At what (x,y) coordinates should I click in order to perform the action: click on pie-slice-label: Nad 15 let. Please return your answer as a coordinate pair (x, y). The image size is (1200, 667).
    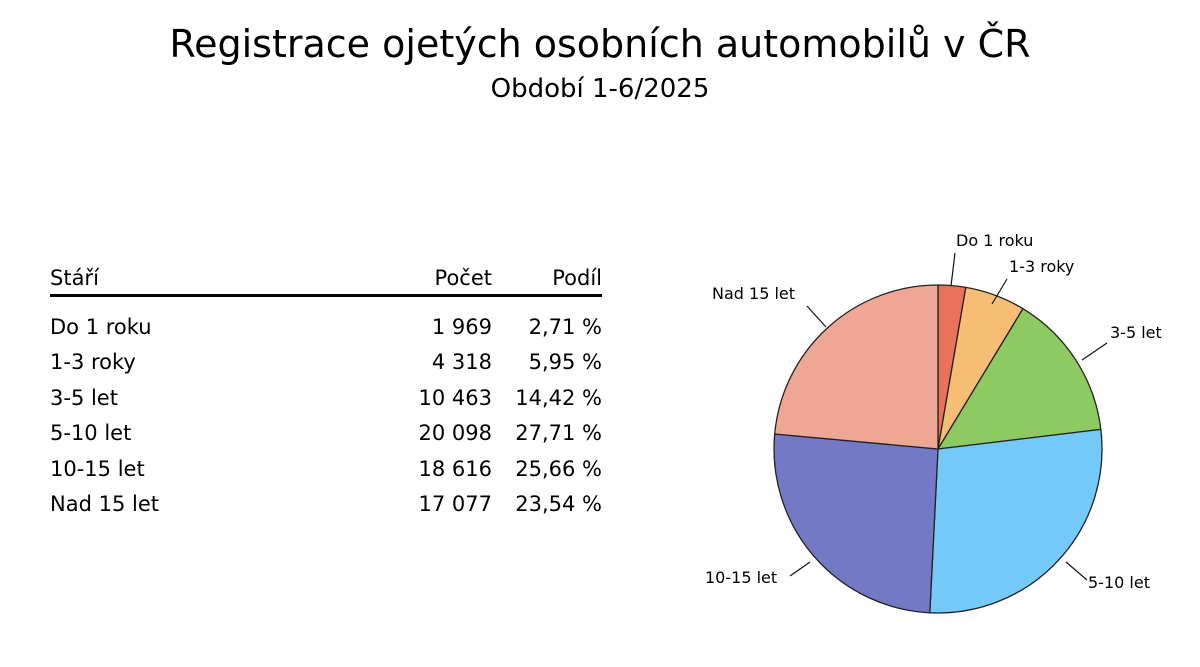
    Looking at the image, I should click on (753, 293).